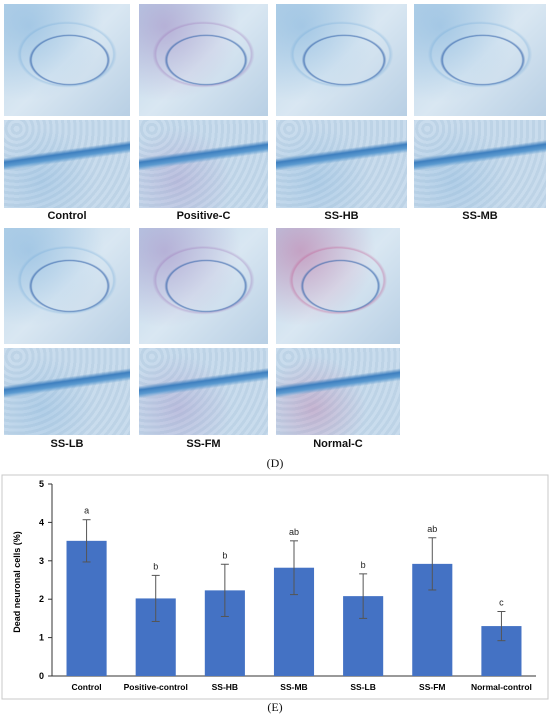 This screenshot has height=716, width=550. What do you see at coordinates (480, 60) in the screenshot?
I see `micrograph-ss-mb-overview` at bounding box center [480, 60].